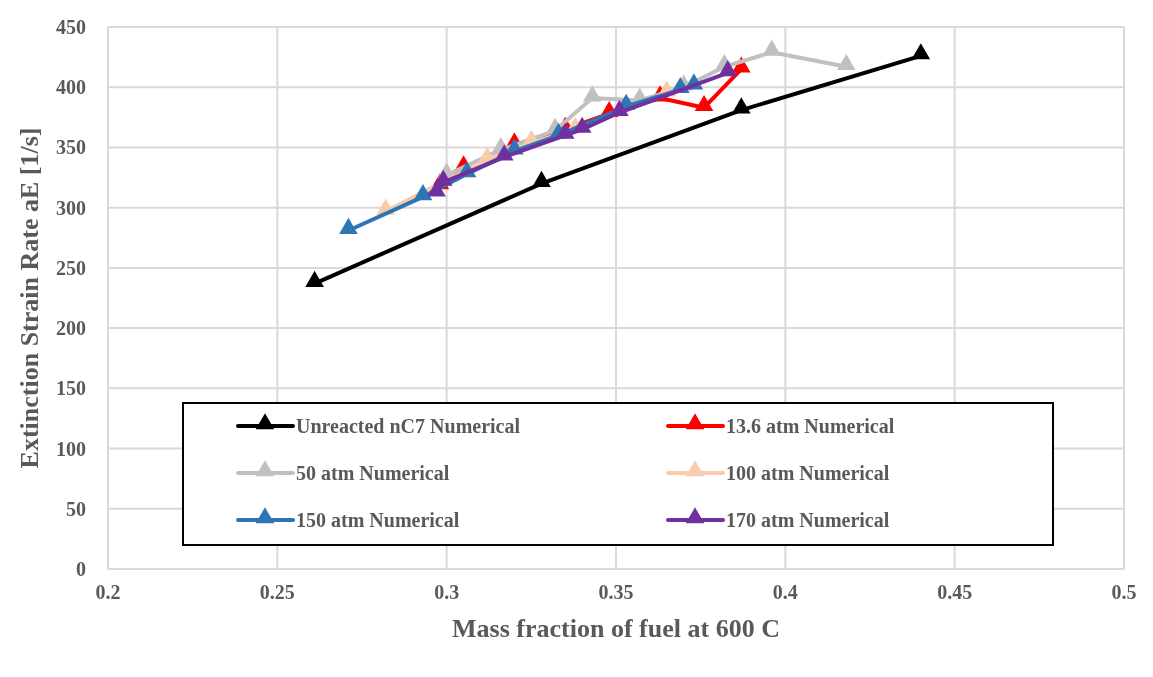  What do you see at coordinates (76, 508) in the screenshot?
I see `y-tick-label: 50` at bounding box center [76, 508].